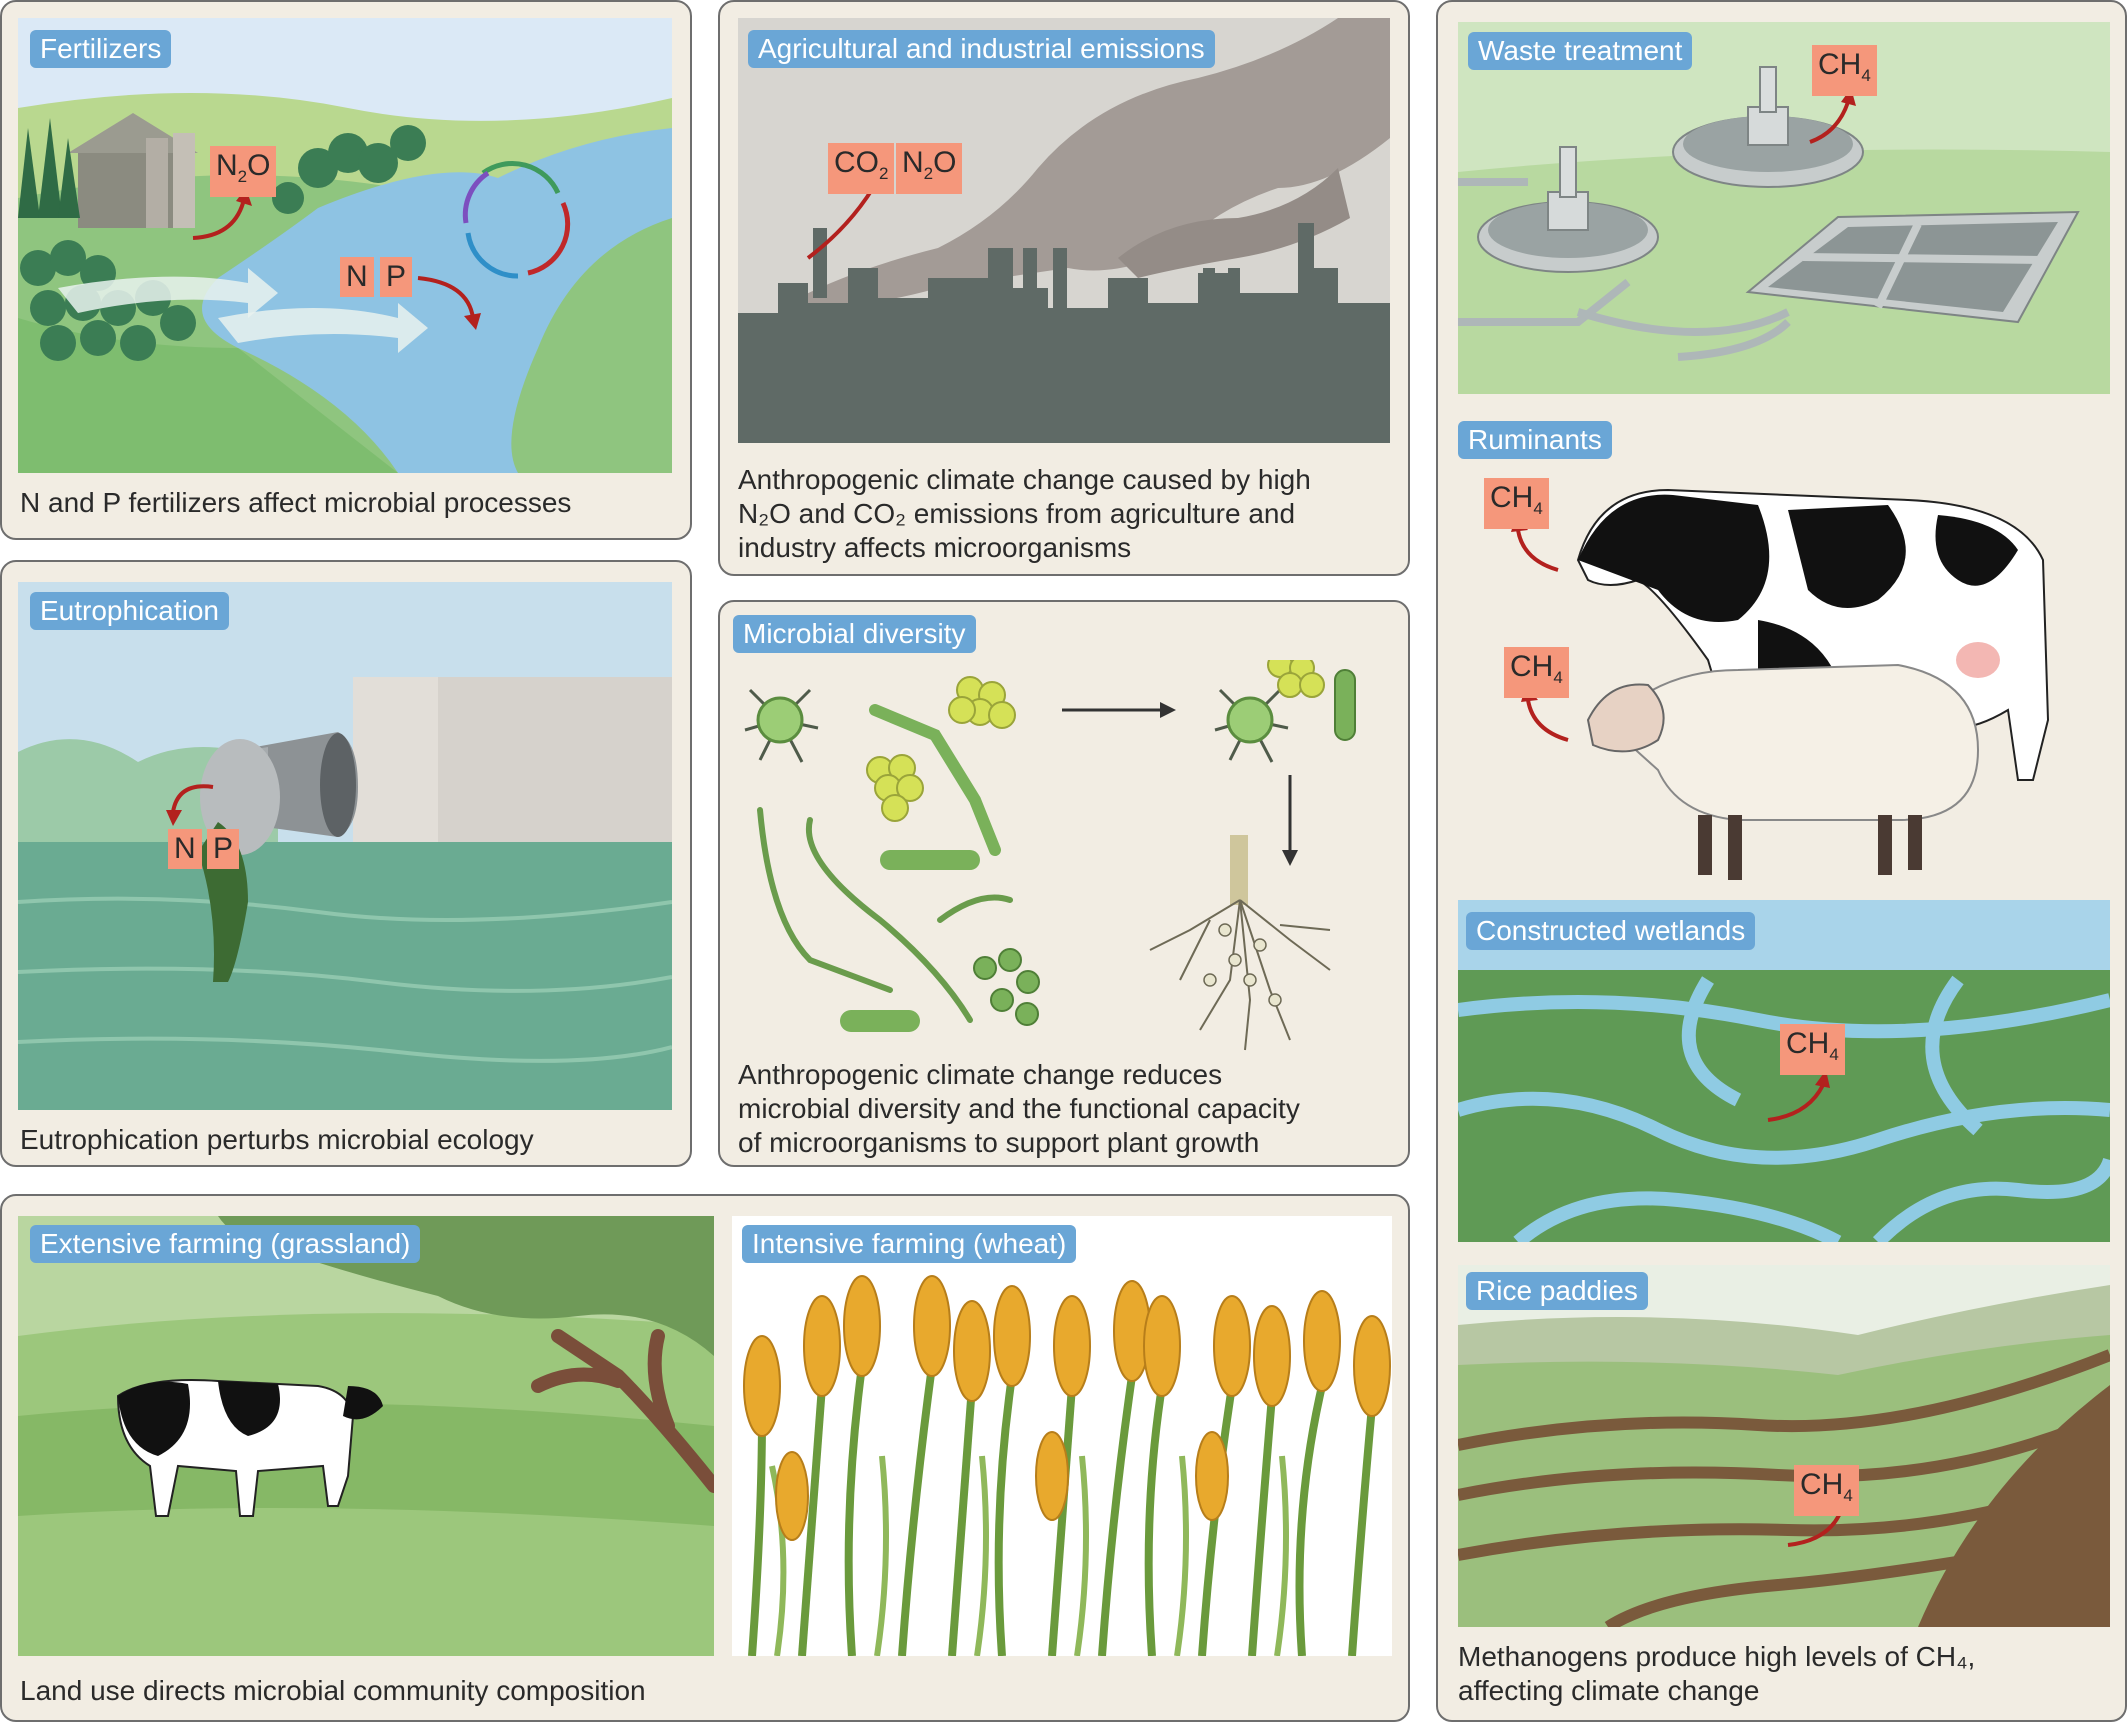 The height and width of the screenshot is (1722, 2127). What do you see at coordinates (225, 1244) in the screenshot?
I see `extensive-farming-tag: Extensive farming (grassland)` at bounding box center [225, 1244].